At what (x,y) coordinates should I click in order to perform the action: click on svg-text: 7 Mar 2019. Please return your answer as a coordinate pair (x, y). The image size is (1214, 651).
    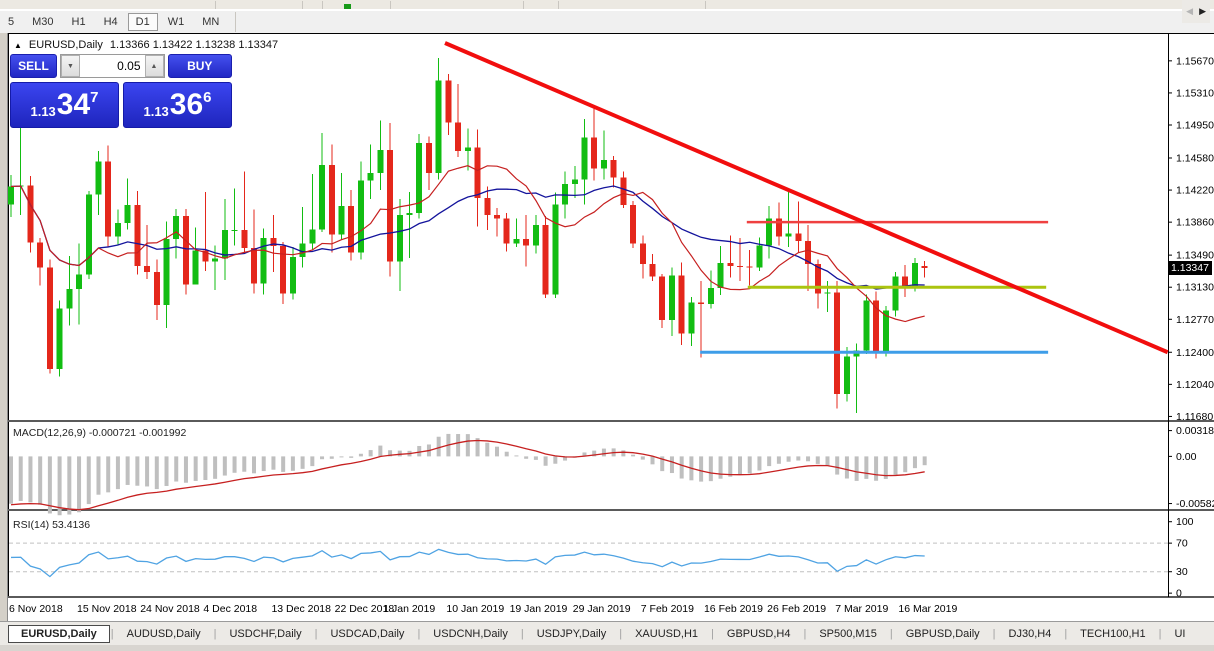
    Looking at the image, I should click on (861, 609).